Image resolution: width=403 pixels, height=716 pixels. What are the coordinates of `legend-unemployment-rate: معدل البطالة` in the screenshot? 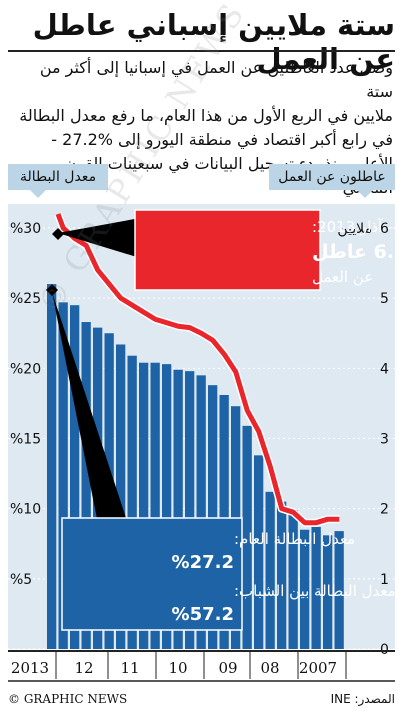 It's located at (58, 181).